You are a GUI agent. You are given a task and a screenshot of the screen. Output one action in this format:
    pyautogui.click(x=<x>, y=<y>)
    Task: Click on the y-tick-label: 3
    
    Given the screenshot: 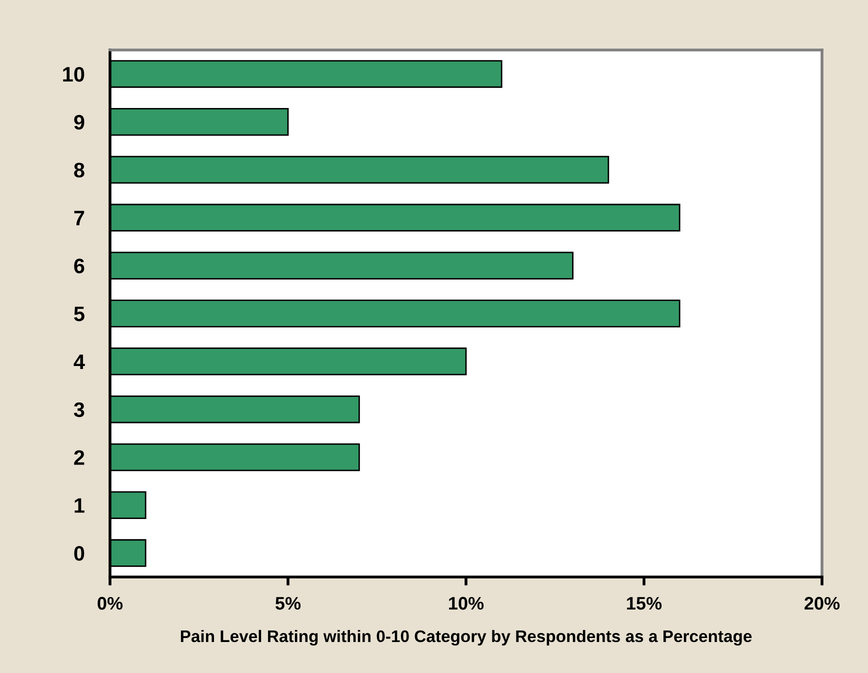 What is the action you would take?
    pyautogui.click(x=79, y=410)
    